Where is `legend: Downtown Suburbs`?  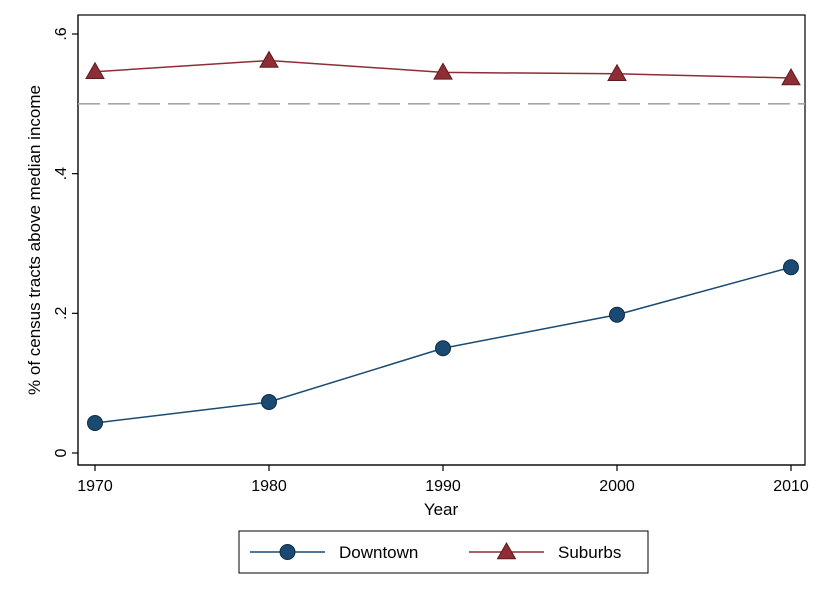
legend: Downtown Suburbs is located at coordinates (443, 552).